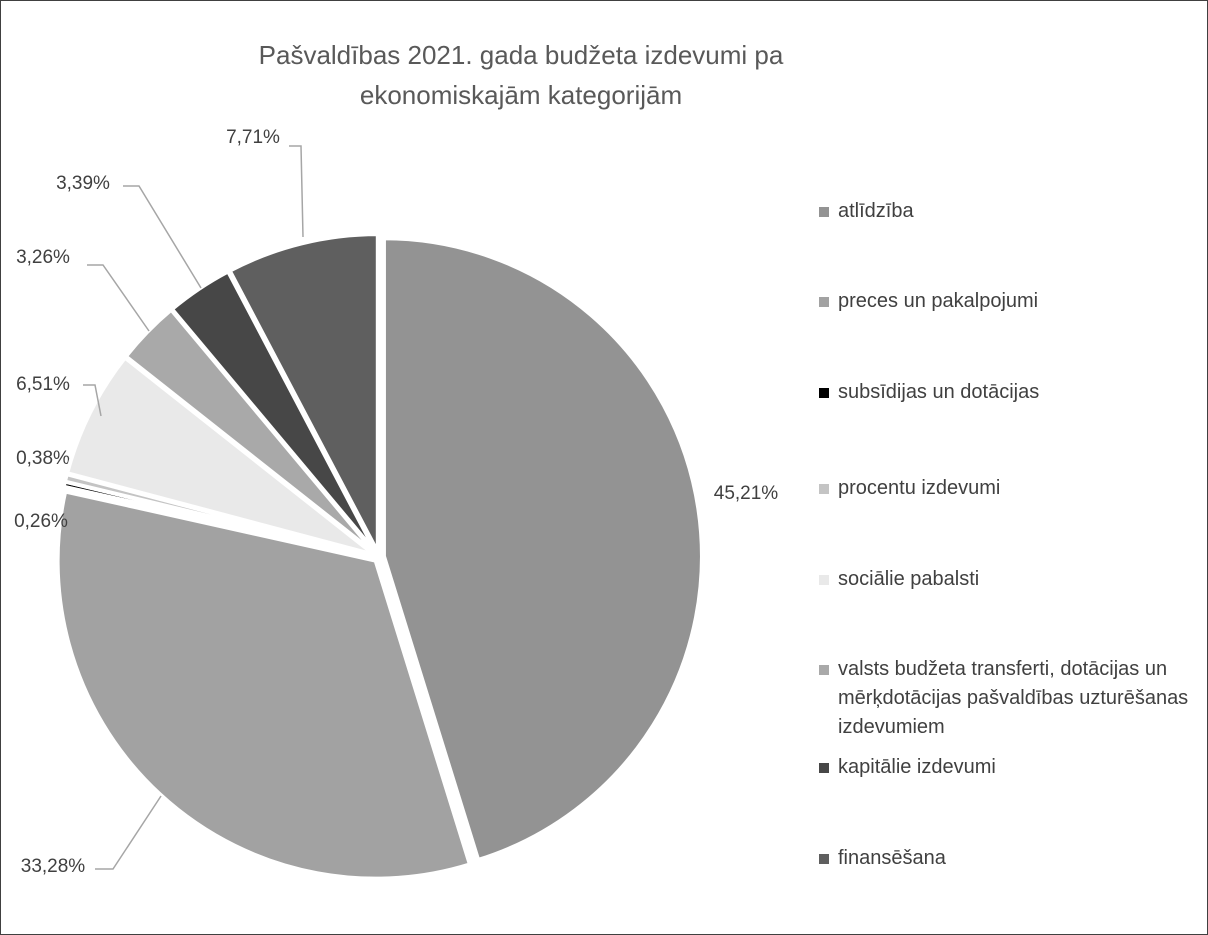 The width and height of the screenshot is (1208, 935). What do you see at coordinates (43, 384) in the screenshot?
I see `data-label: 6,51%` at bounding box center [43, 384].